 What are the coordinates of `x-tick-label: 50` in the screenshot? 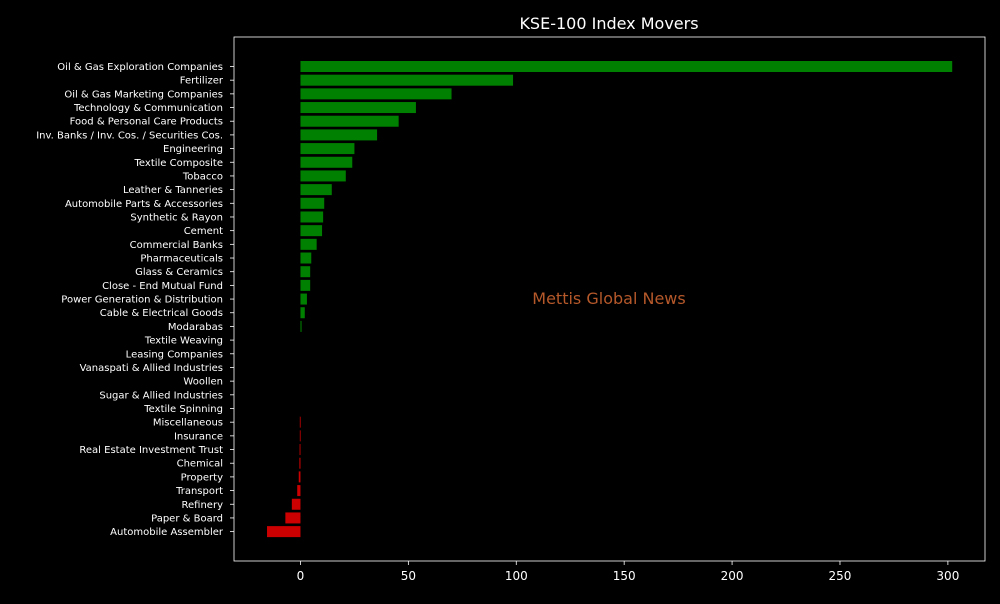 It's located at (408, 576).